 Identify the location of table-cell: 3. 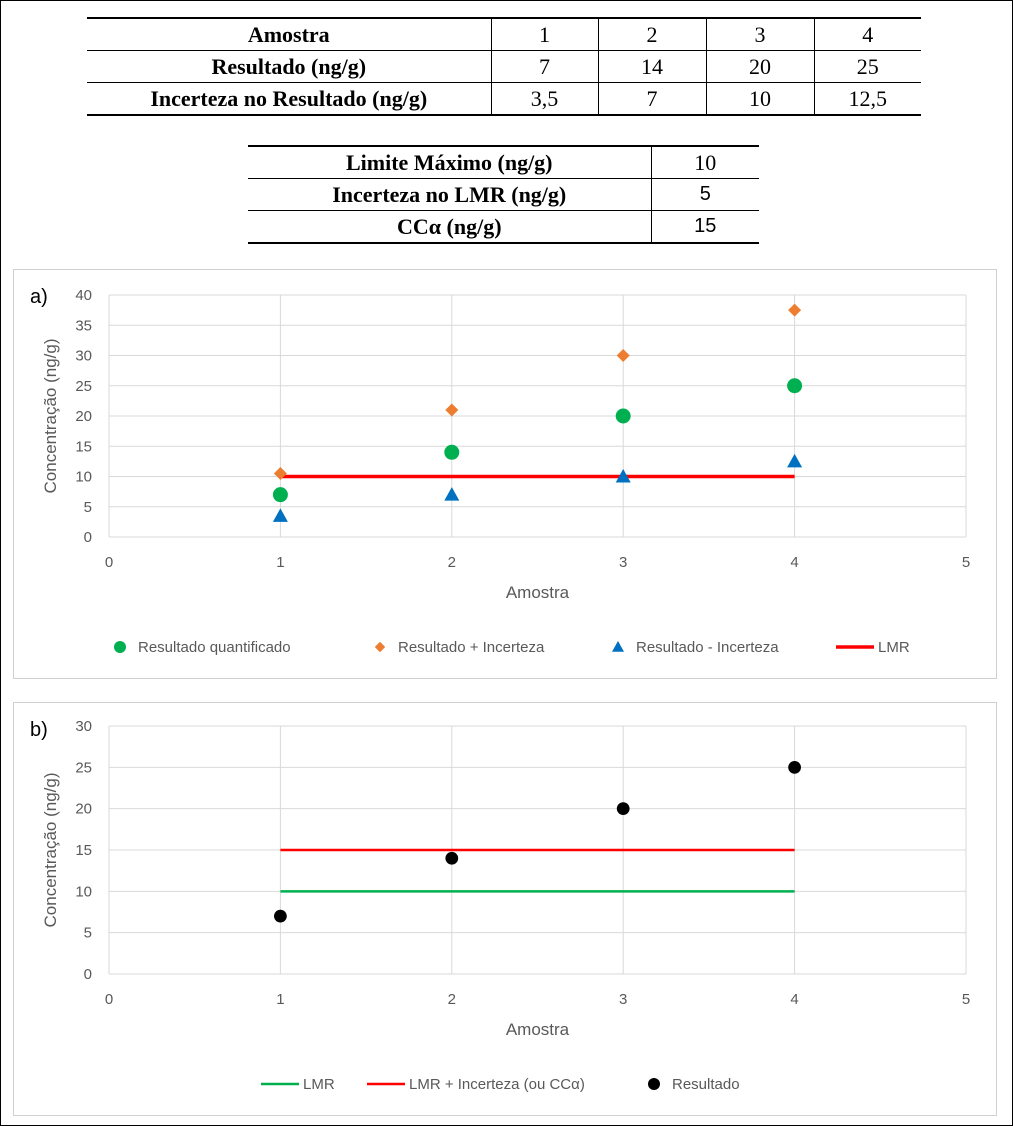
(760, 34).